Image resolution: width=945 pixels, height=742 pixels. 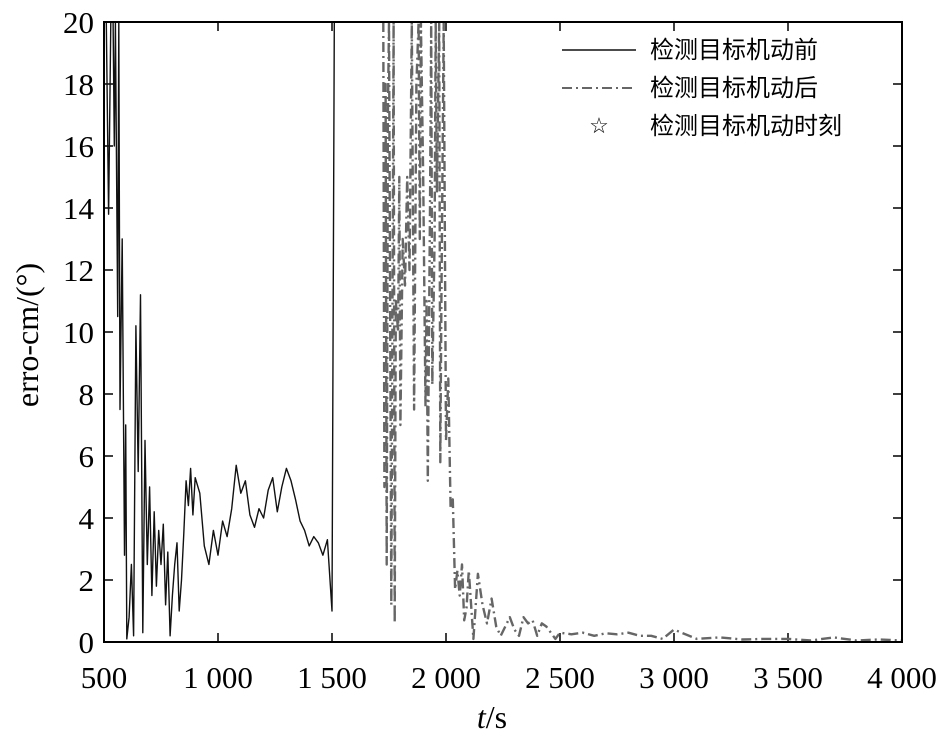 What do you see at coordinates (560, 677) in the screenshot?
I see `x-tick-label: 2 500` at bounding box center [560, 677].